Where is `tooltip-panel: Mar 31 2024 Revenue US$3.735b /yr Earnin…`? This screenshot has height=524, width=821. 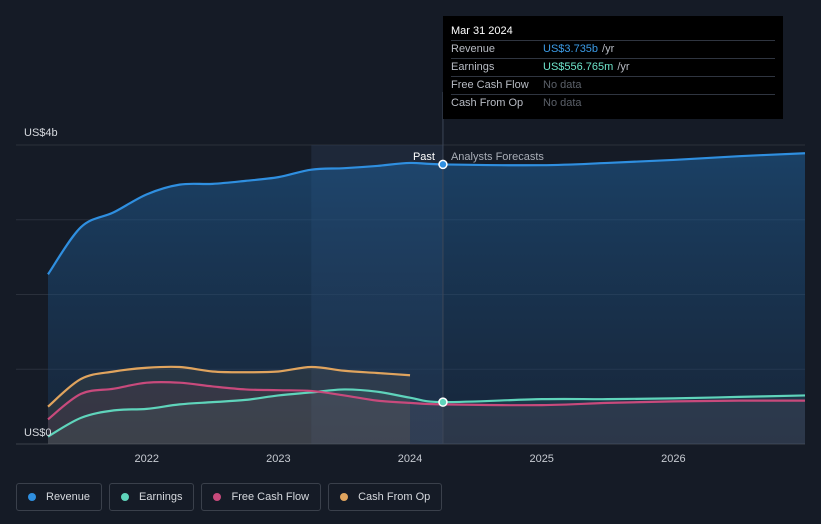 tooltip-panel: Mar 31 2024 Revenue US$3.735b /yr Earnin… is located at coordinates (613, 67).